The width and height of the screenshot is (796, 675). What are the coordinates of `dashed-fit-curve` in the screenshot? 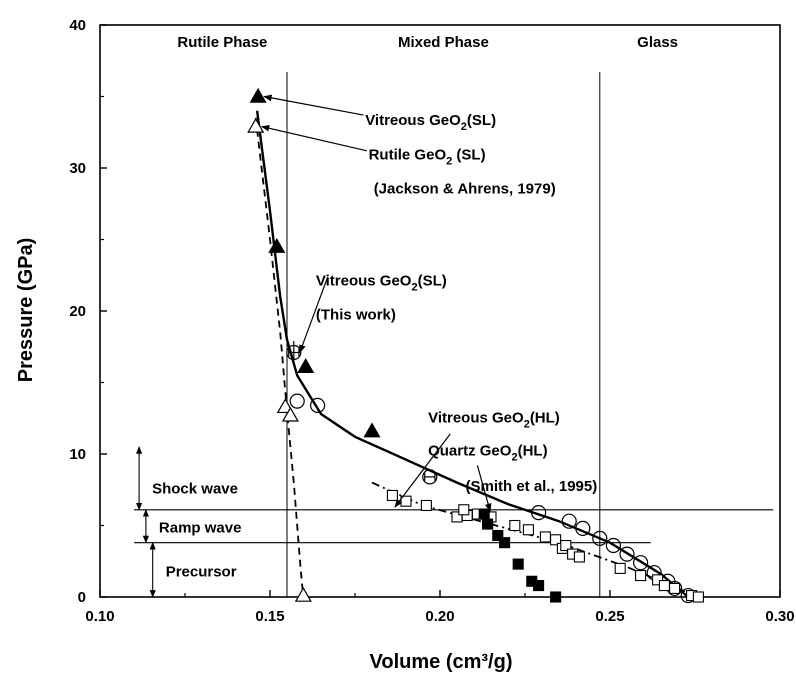 It's located at (279, 357).